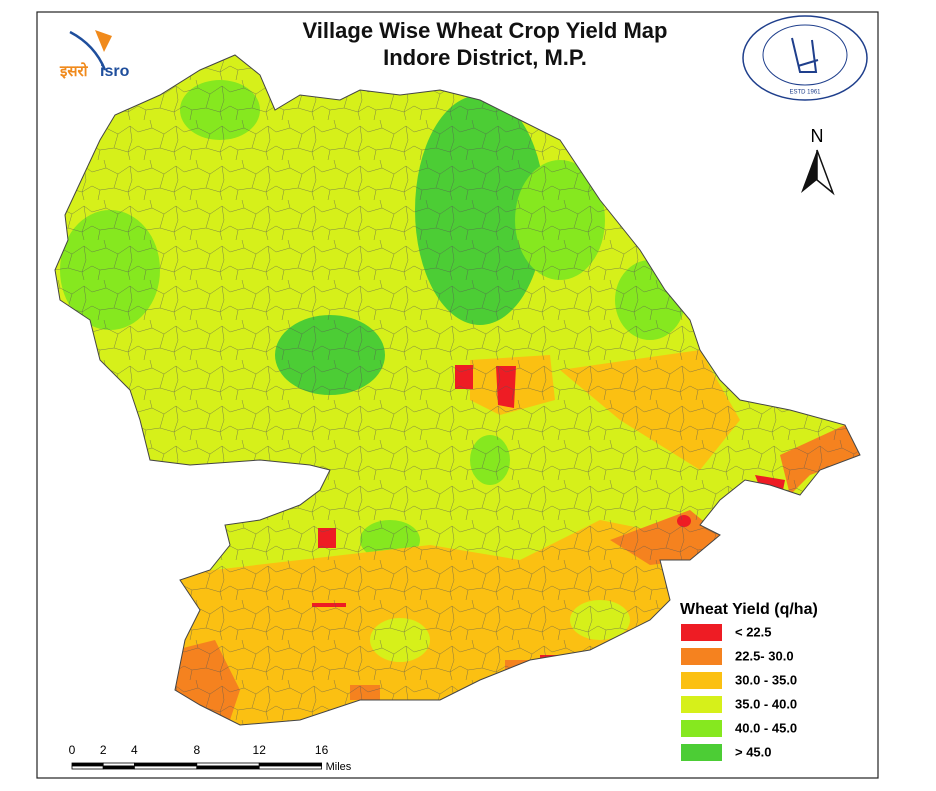  I want to click on legend-label: > 45.0, so click(753, 751).